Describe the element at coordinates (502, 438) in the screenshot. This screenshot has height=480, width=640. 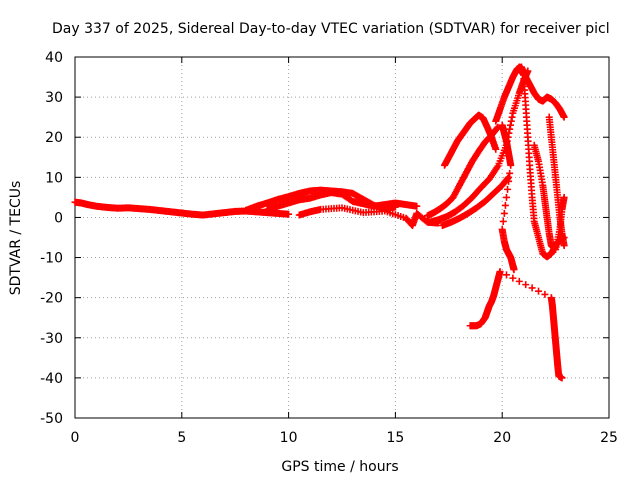
I see `x-tick-label: 20` at that location.